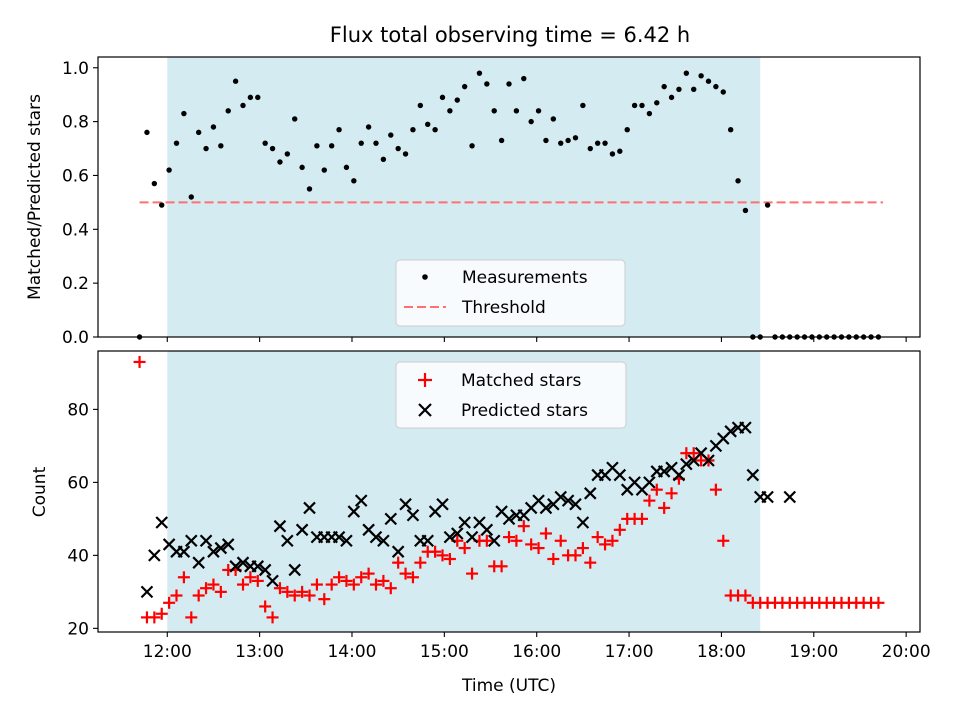 Image resolution: width=960 pixels, height=720 pixels. What do you see at coordinates (444, 652) in the screenshot?
I see `x-tick-label: 15:00` at bounding box center [444, 652].